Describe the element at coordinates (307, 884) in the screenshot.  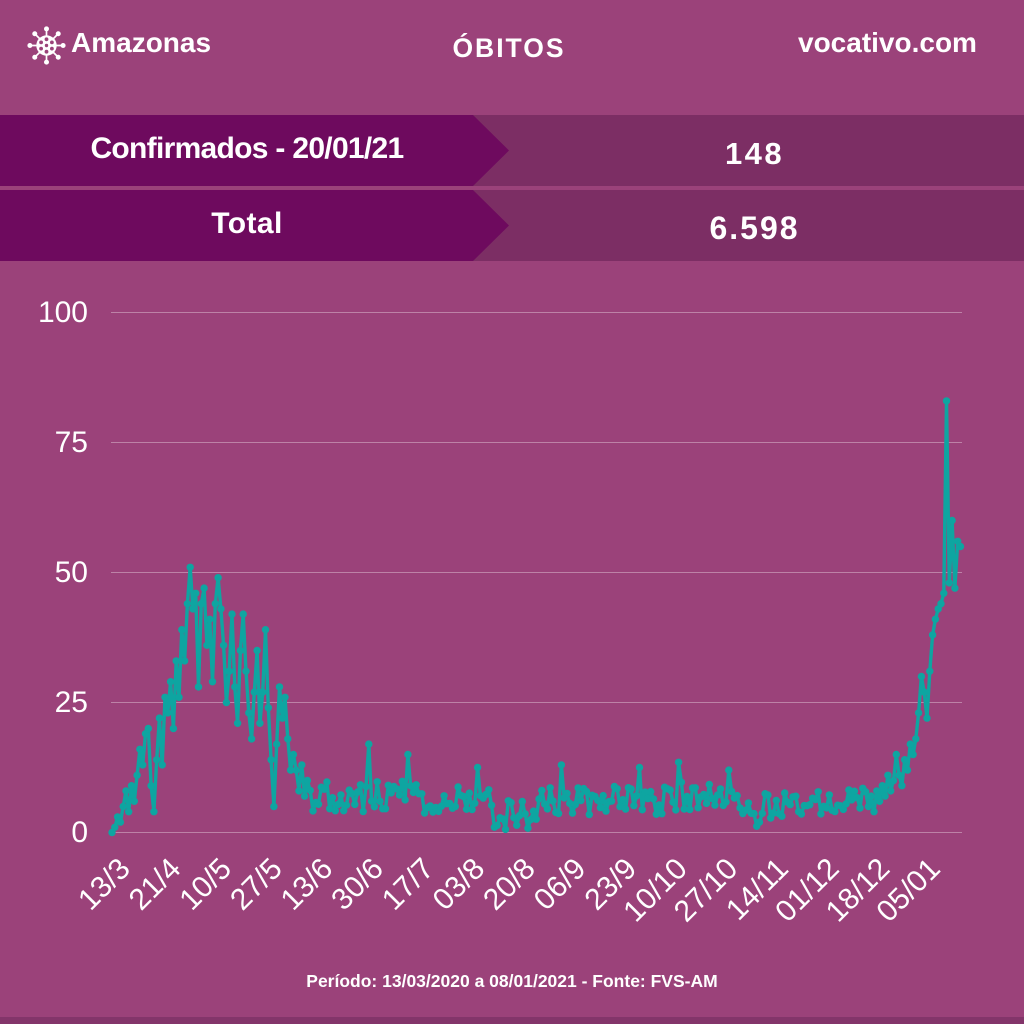
I see `svg-text: 13/6` at that location.